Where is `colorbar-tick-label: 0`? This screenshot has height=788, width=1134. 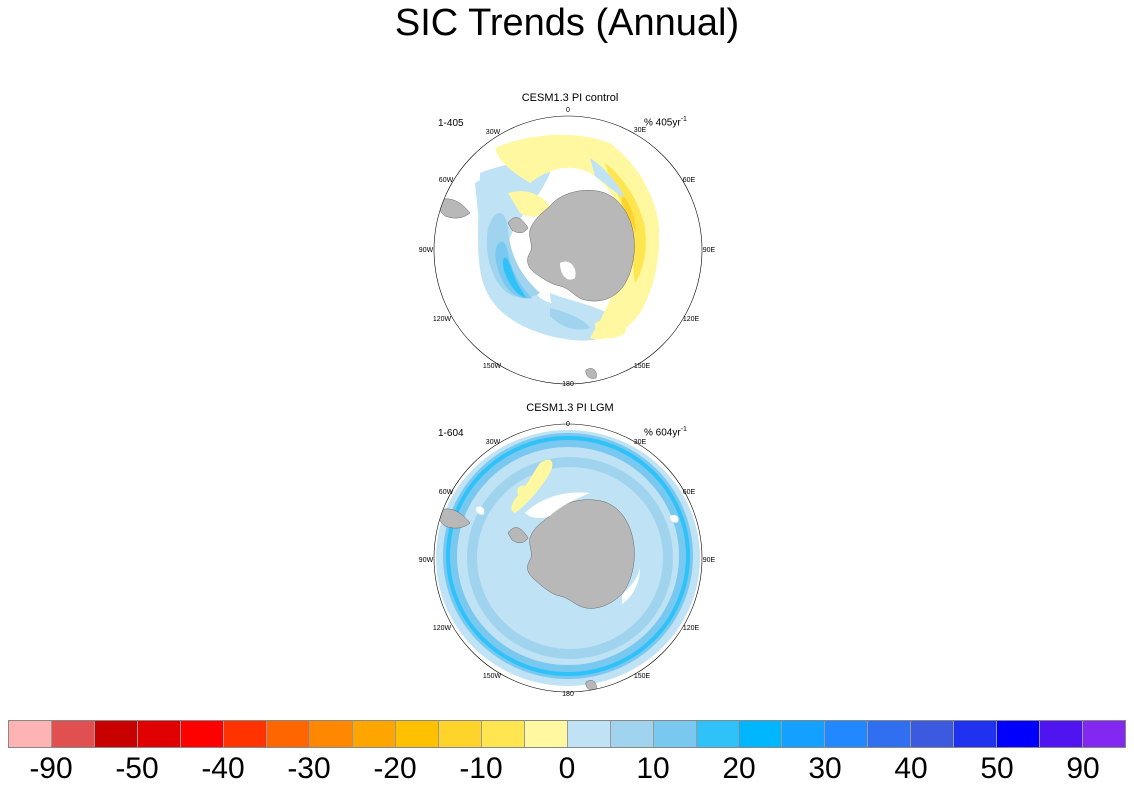 colorbar-tick-label: 0 is located at coordinates (567, 768).